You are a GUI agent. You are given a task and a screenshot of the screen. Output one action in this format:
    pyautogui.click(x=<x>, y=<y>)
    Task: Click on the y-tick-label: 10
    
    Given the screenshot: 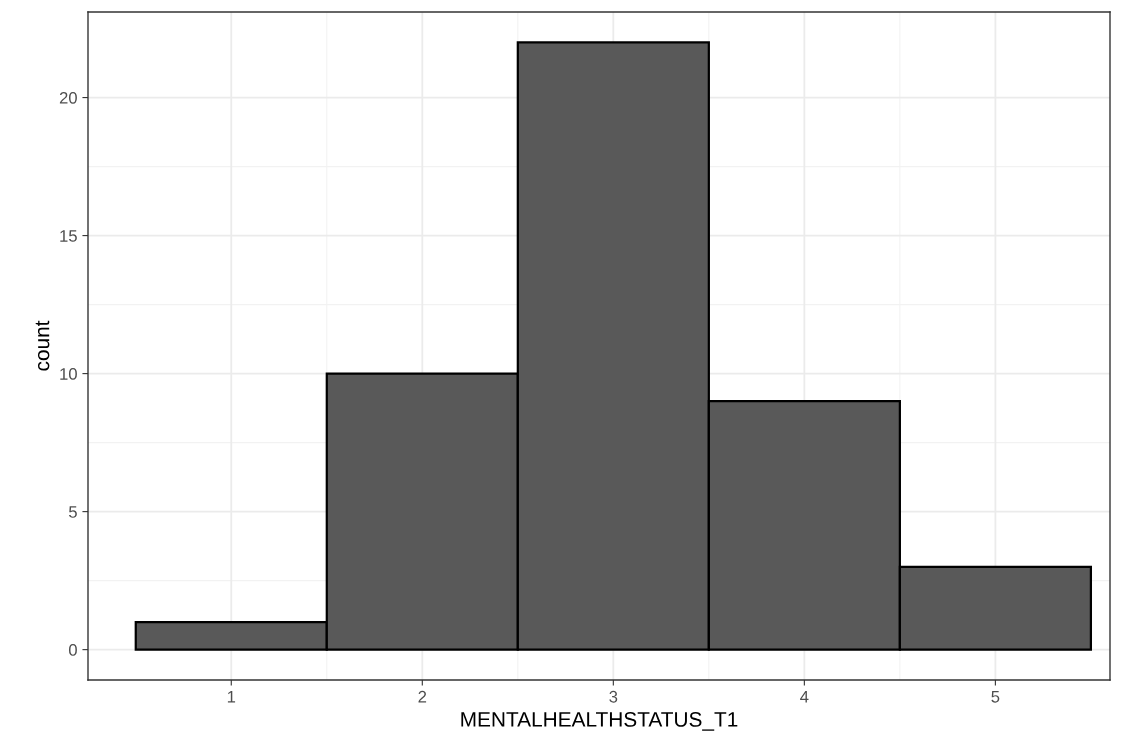 What is the action you would take?
    pyautogui.click(x=68, y=374)
    